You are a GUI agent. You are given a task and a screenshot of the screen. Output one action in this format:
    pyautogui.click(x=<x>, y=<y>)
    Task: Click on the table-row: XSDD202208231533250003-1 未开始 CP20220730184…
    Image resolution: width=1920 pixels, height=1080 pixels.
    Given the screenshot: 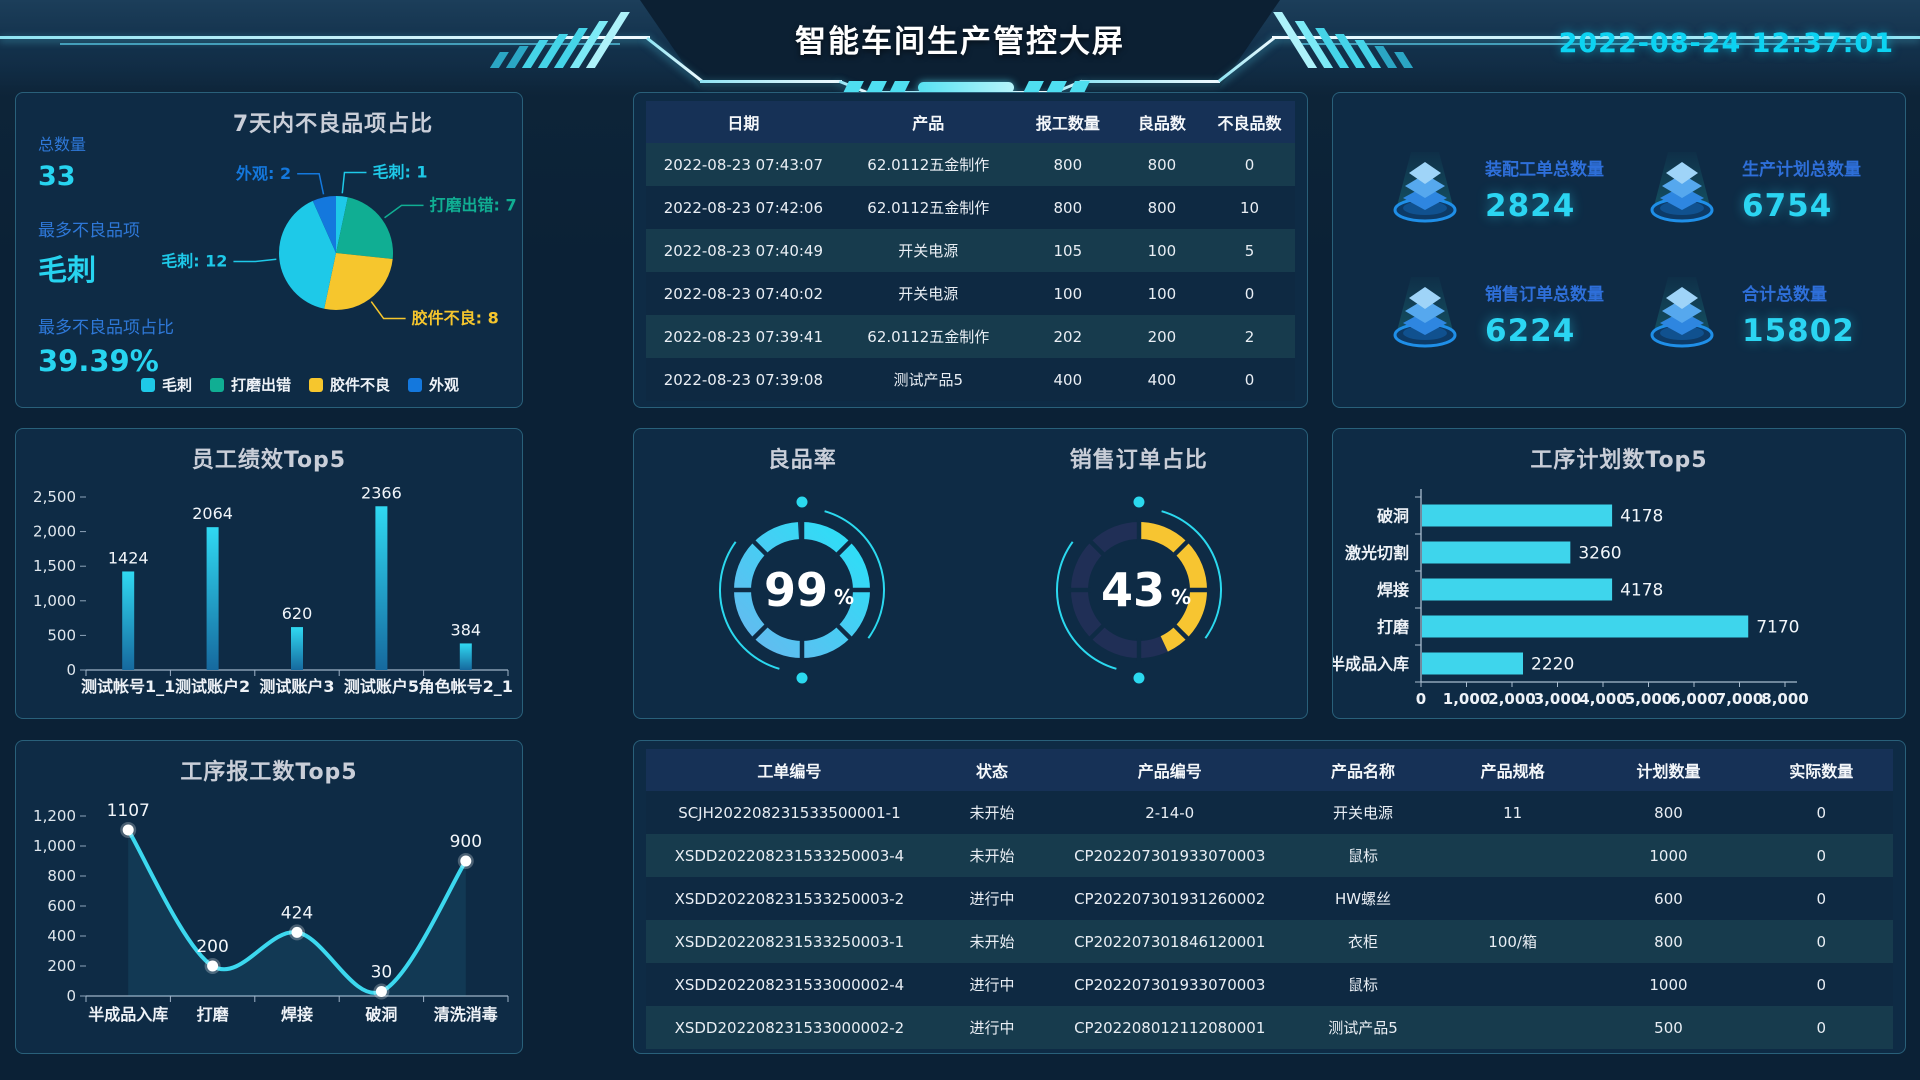 What is the action you would take?
    pyautogui.click(x=1269, y=941)
    